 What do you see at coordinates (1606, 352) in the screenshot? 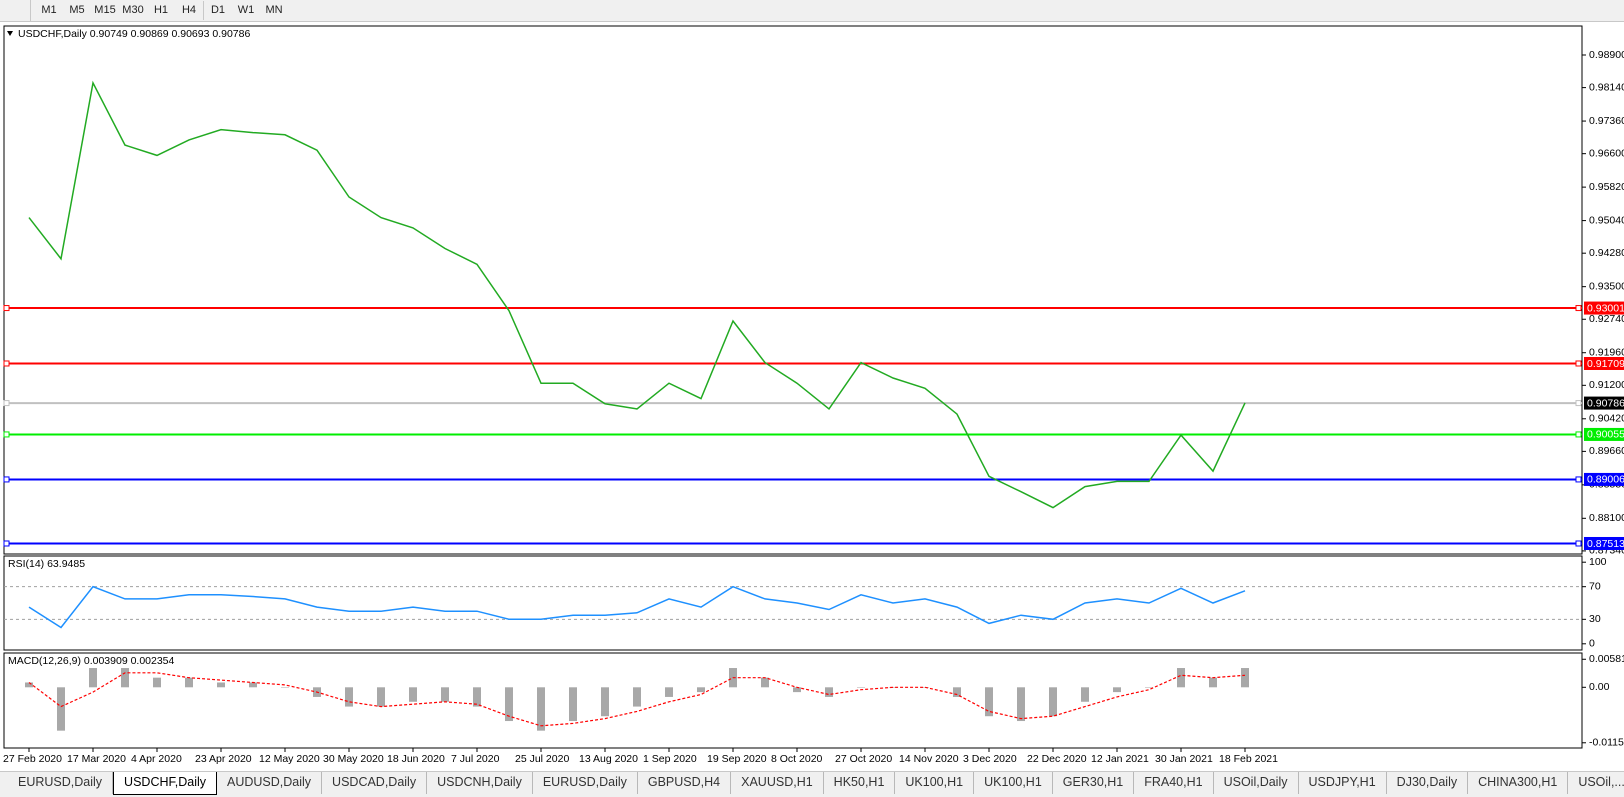
I see `y-tick-label: 0.91960` at bounding box center [1606, 352].